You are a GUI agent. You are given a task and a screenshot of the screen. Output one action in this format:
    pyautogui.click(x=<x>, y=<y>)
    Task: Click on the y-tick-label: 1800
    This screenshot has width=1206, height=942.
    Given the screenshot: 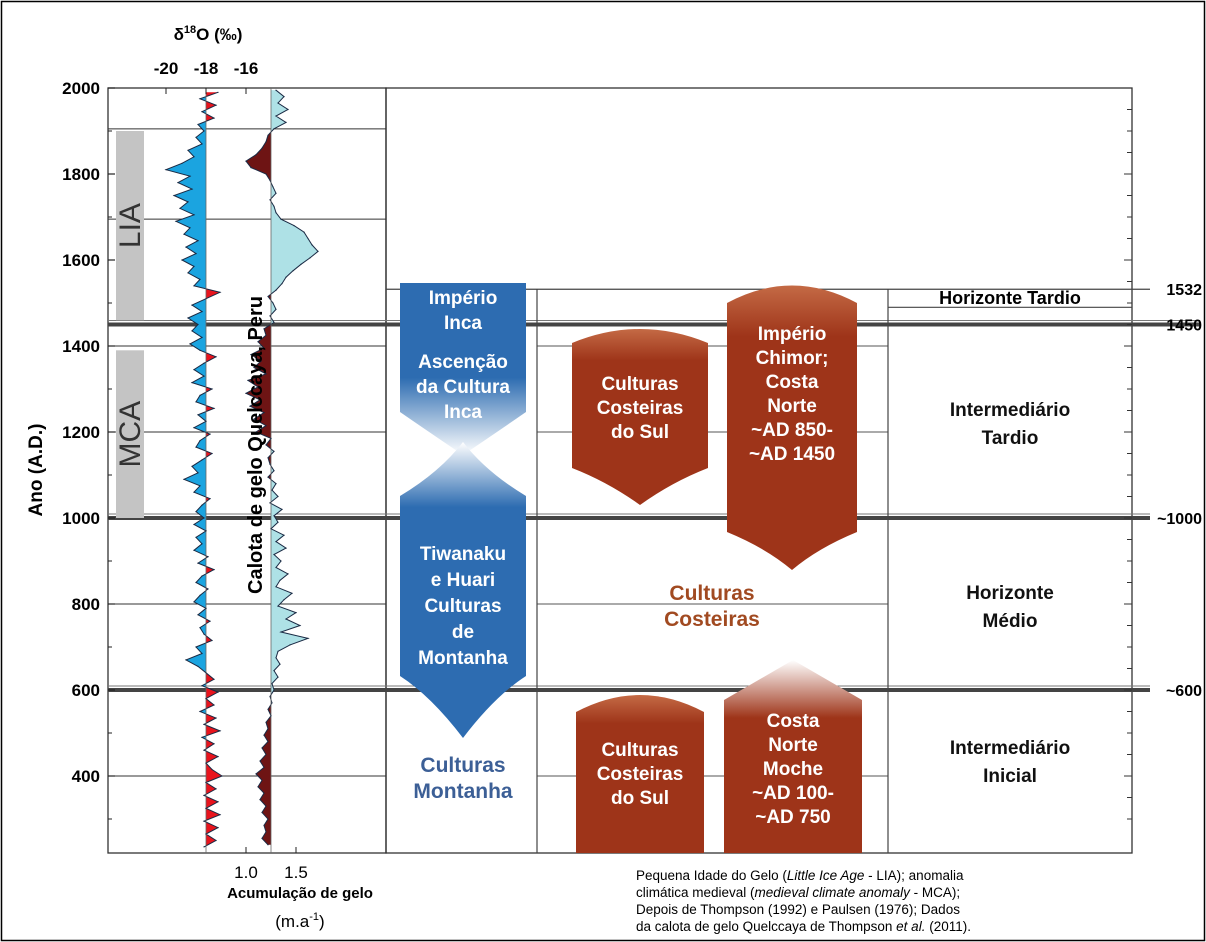 What is the action you would take?
    pyautogui.click(x=81, y=174)
    